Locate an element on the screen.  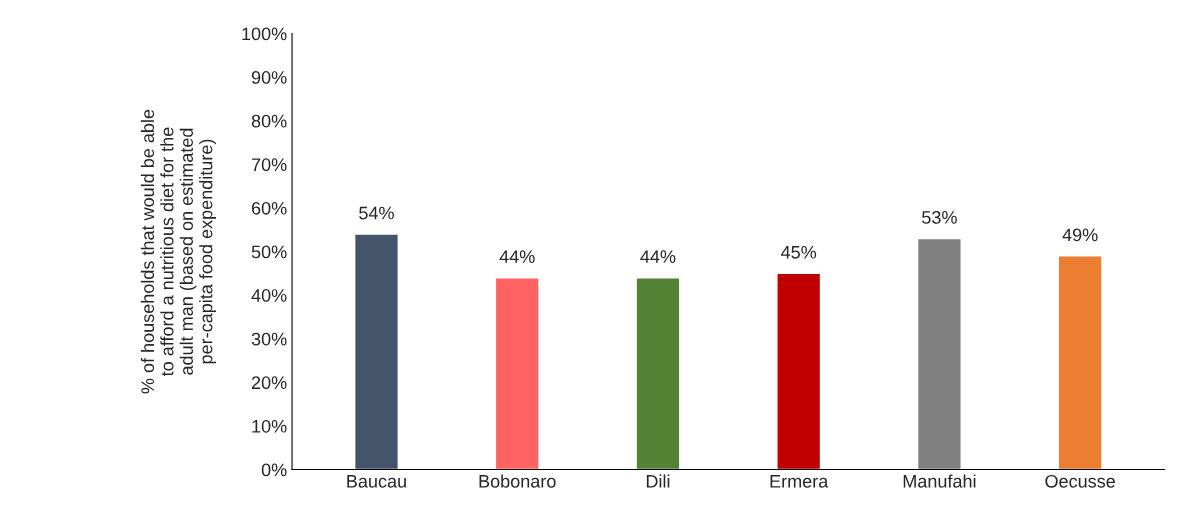
y-tick-label: 30% is located at coordinates (269, 339).